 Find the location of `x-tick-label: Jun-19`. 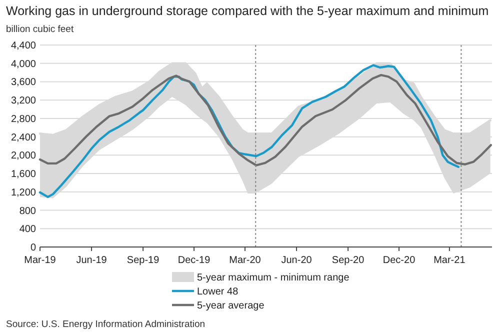

x-tick-label: Jun-19 is located at coordinates (92, 260).